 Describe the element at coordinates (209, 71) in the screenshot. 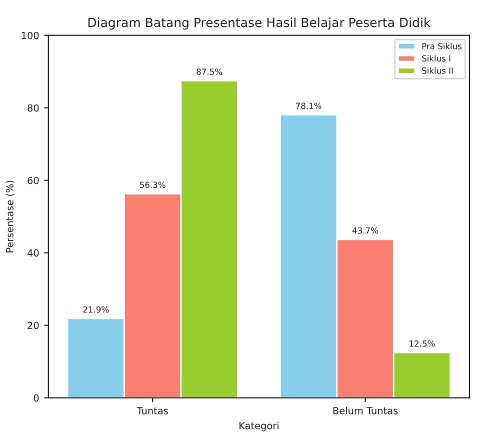

I see `data-label: 87.5%` at that location.